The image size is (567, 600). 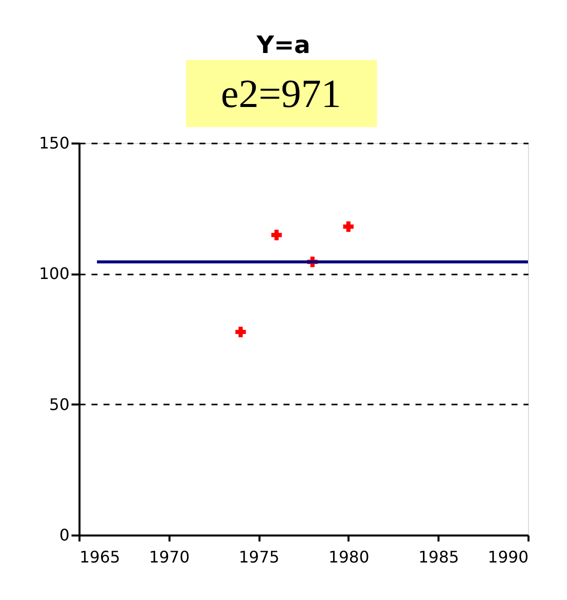 I want to click on chart-subtitle: e2=971, so click(x=281, y=93).